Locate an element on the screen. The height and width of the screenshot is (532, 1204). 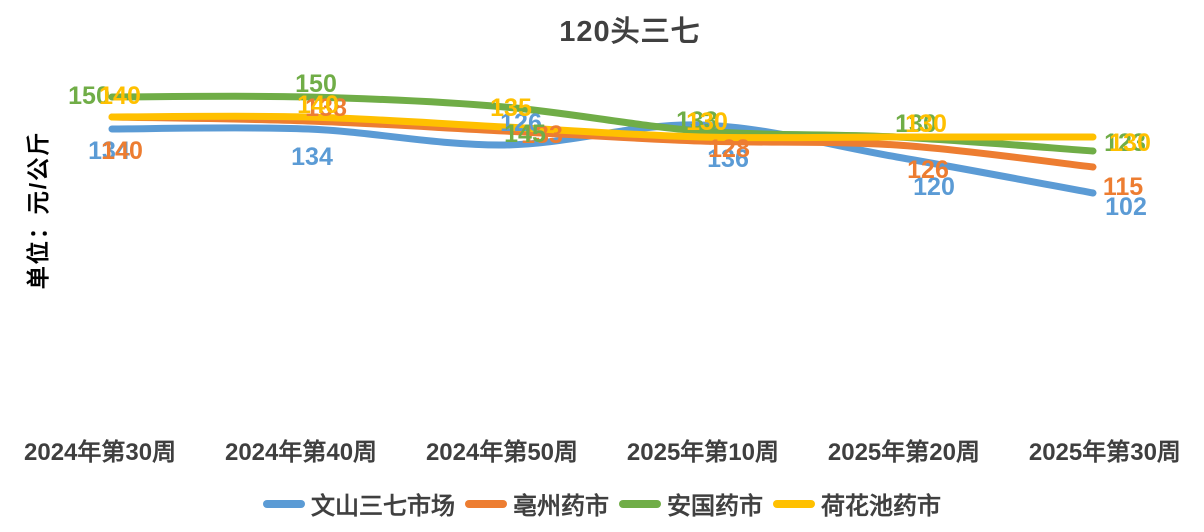
data-label-亳州药市: 126 is located at coordinates (928, 170).